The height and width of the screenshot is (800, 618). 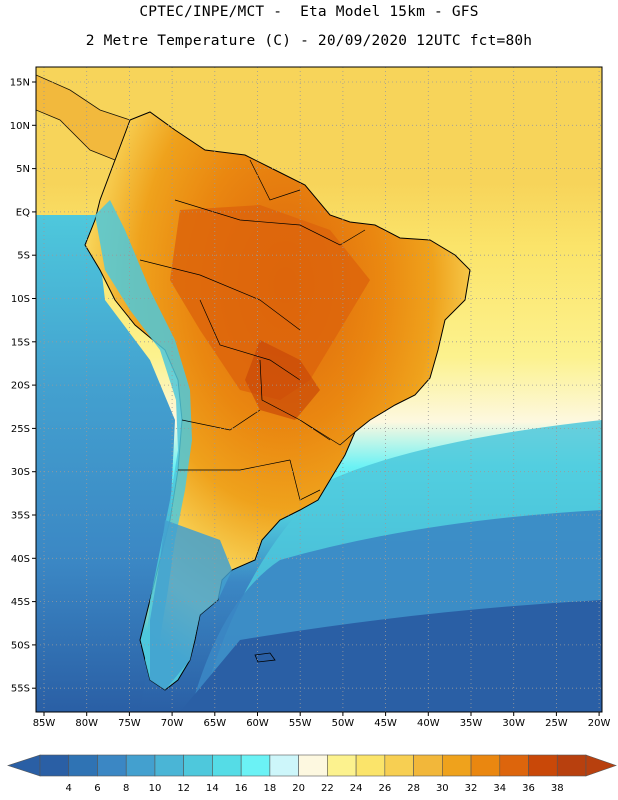 What do you see at coordinates (300, 723) in the screenshot?
I see `lon-tick-label: 55W` at bounding box center [300, 723].